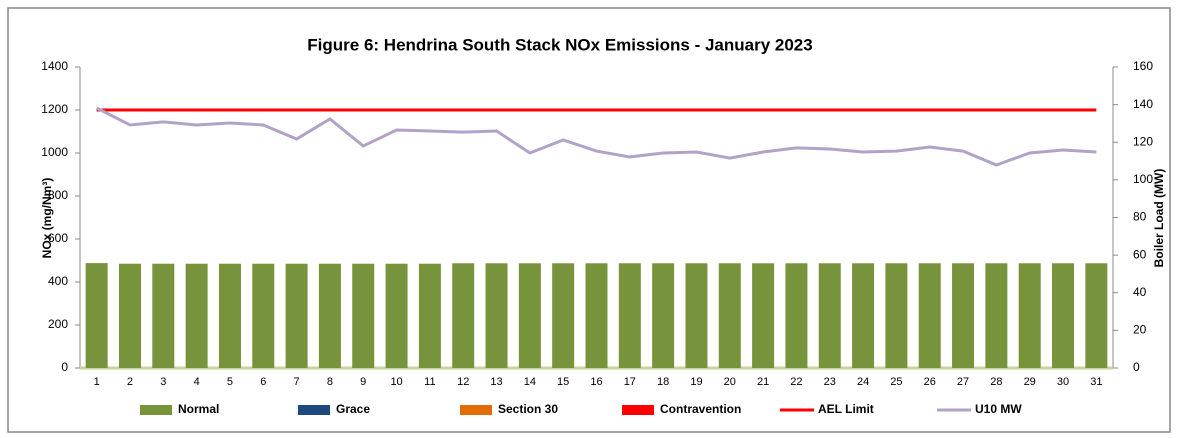 This screenshot has width=1179, height=438. Describe the element at coordinates (197, 382) in the screenshot. I see `x-tick-label: 4` at that location.